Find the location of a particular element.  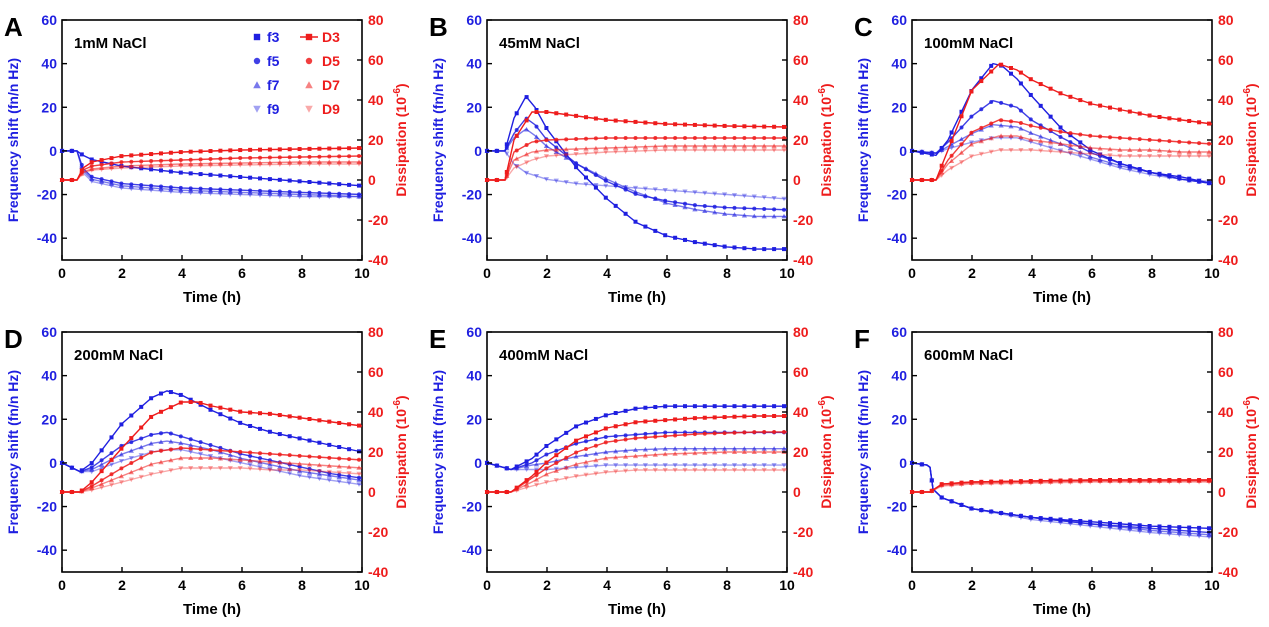

y-axis-label-right-close: ) is located at coordinates (401, 85).